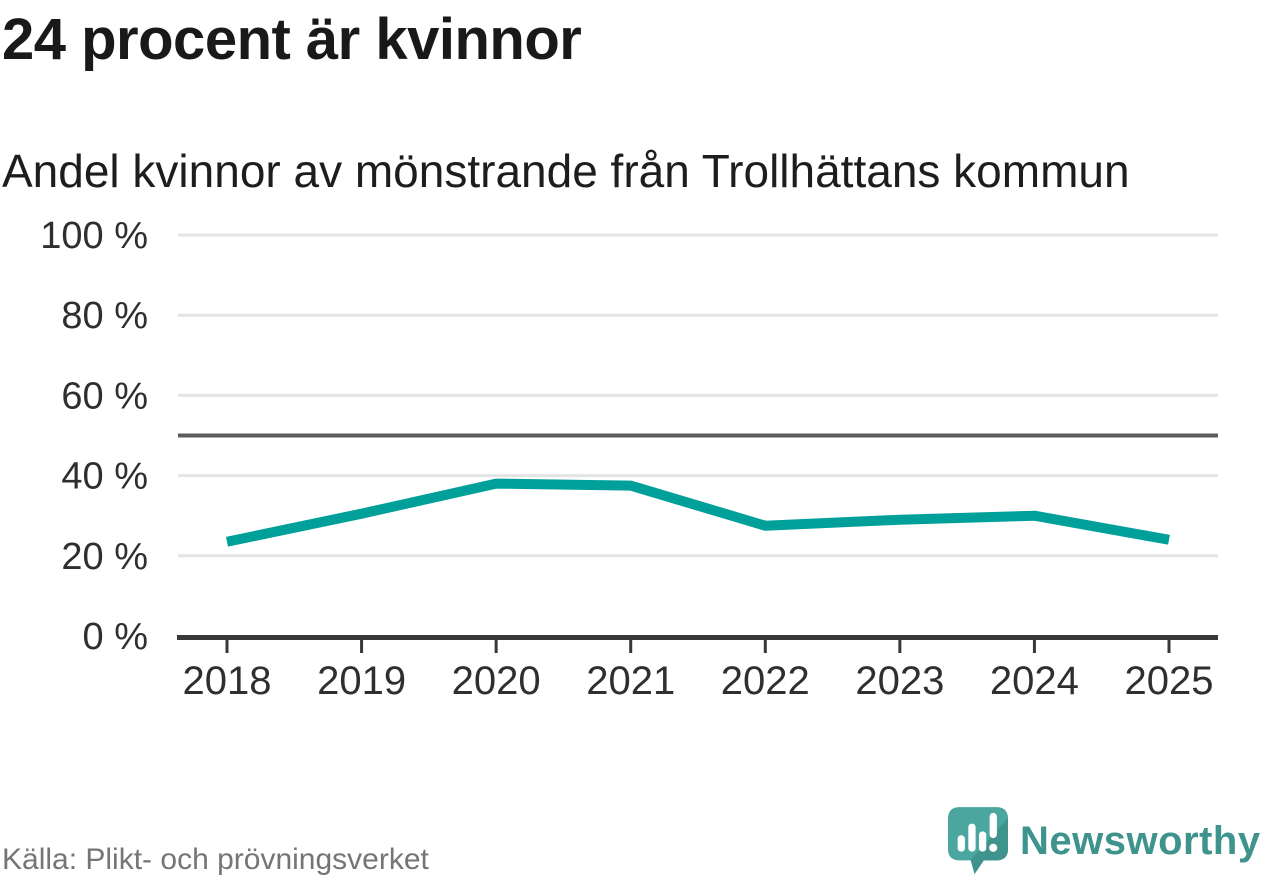 The height and width of the screenshot is (879, 1262). I want to click on x-tick-label: 2023, so click(899, 681).